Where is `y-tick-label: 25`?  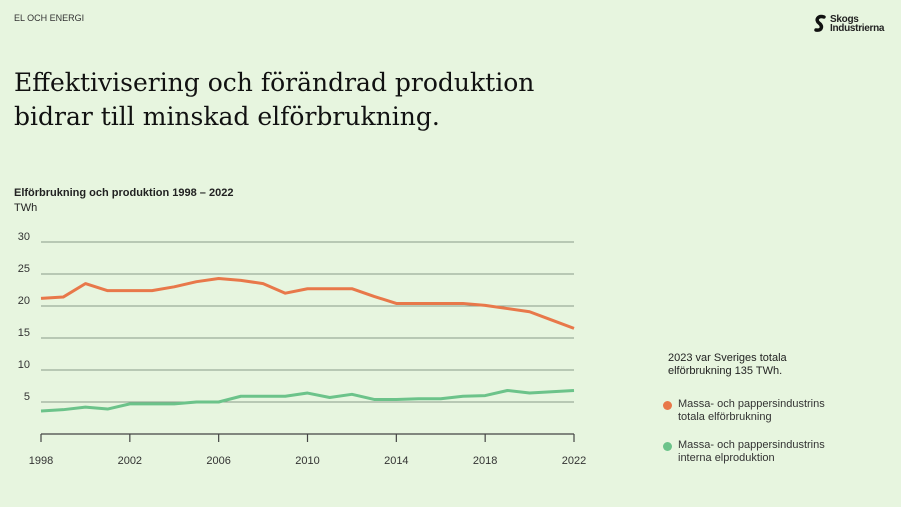
y-tick-label: 25 is located at coordinates (24, 269).